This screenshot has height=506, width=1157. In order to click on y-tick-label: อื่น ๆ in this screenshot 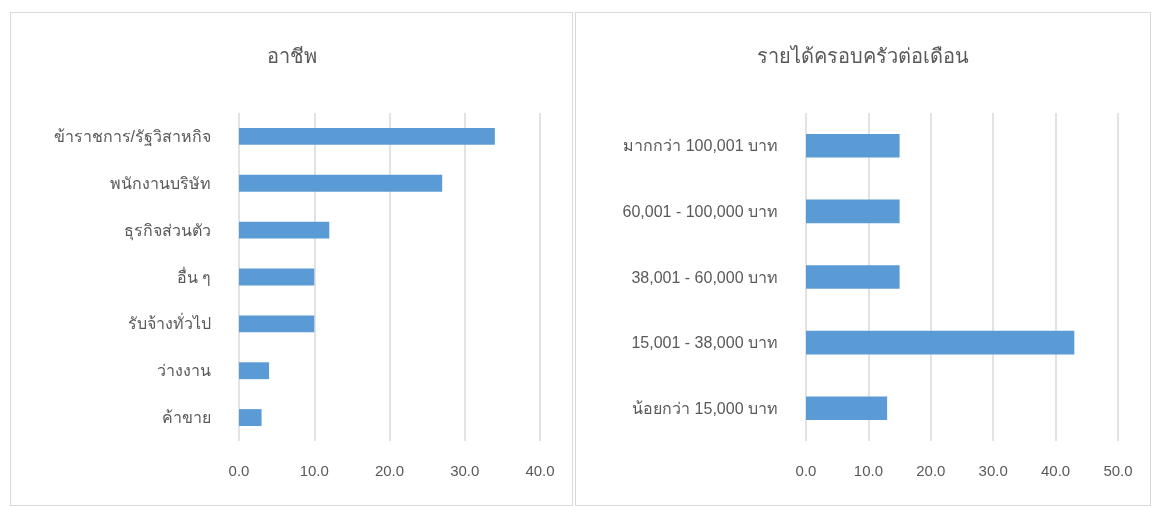, I will do `click(193, 275)`.